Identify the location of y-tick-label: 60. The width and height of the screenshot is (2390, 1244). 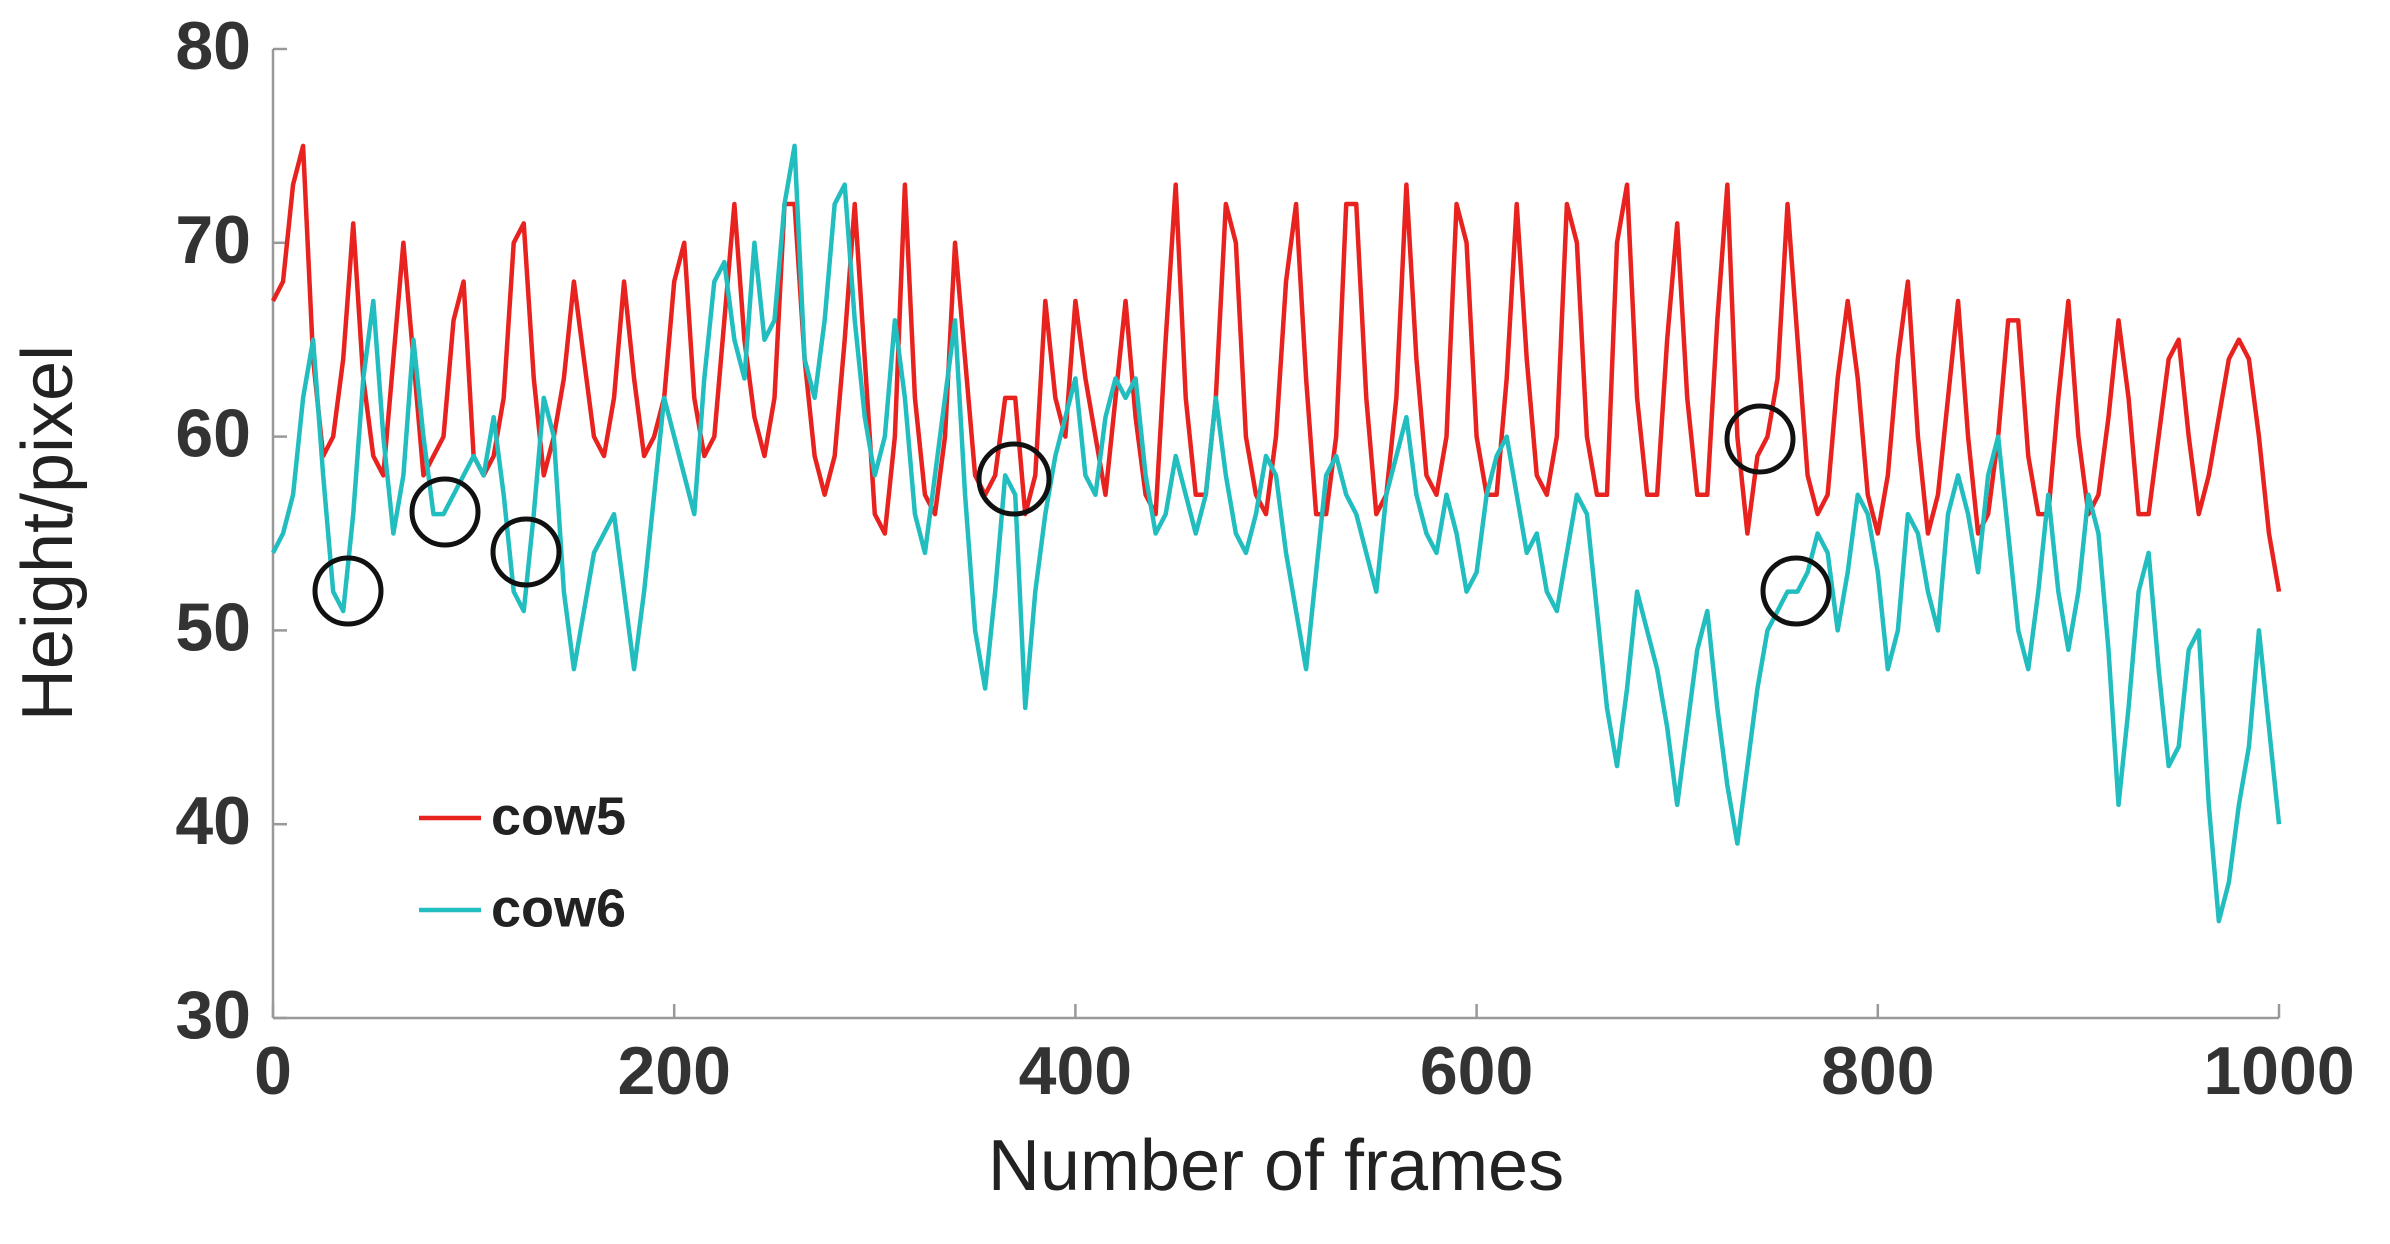
(213, 434).